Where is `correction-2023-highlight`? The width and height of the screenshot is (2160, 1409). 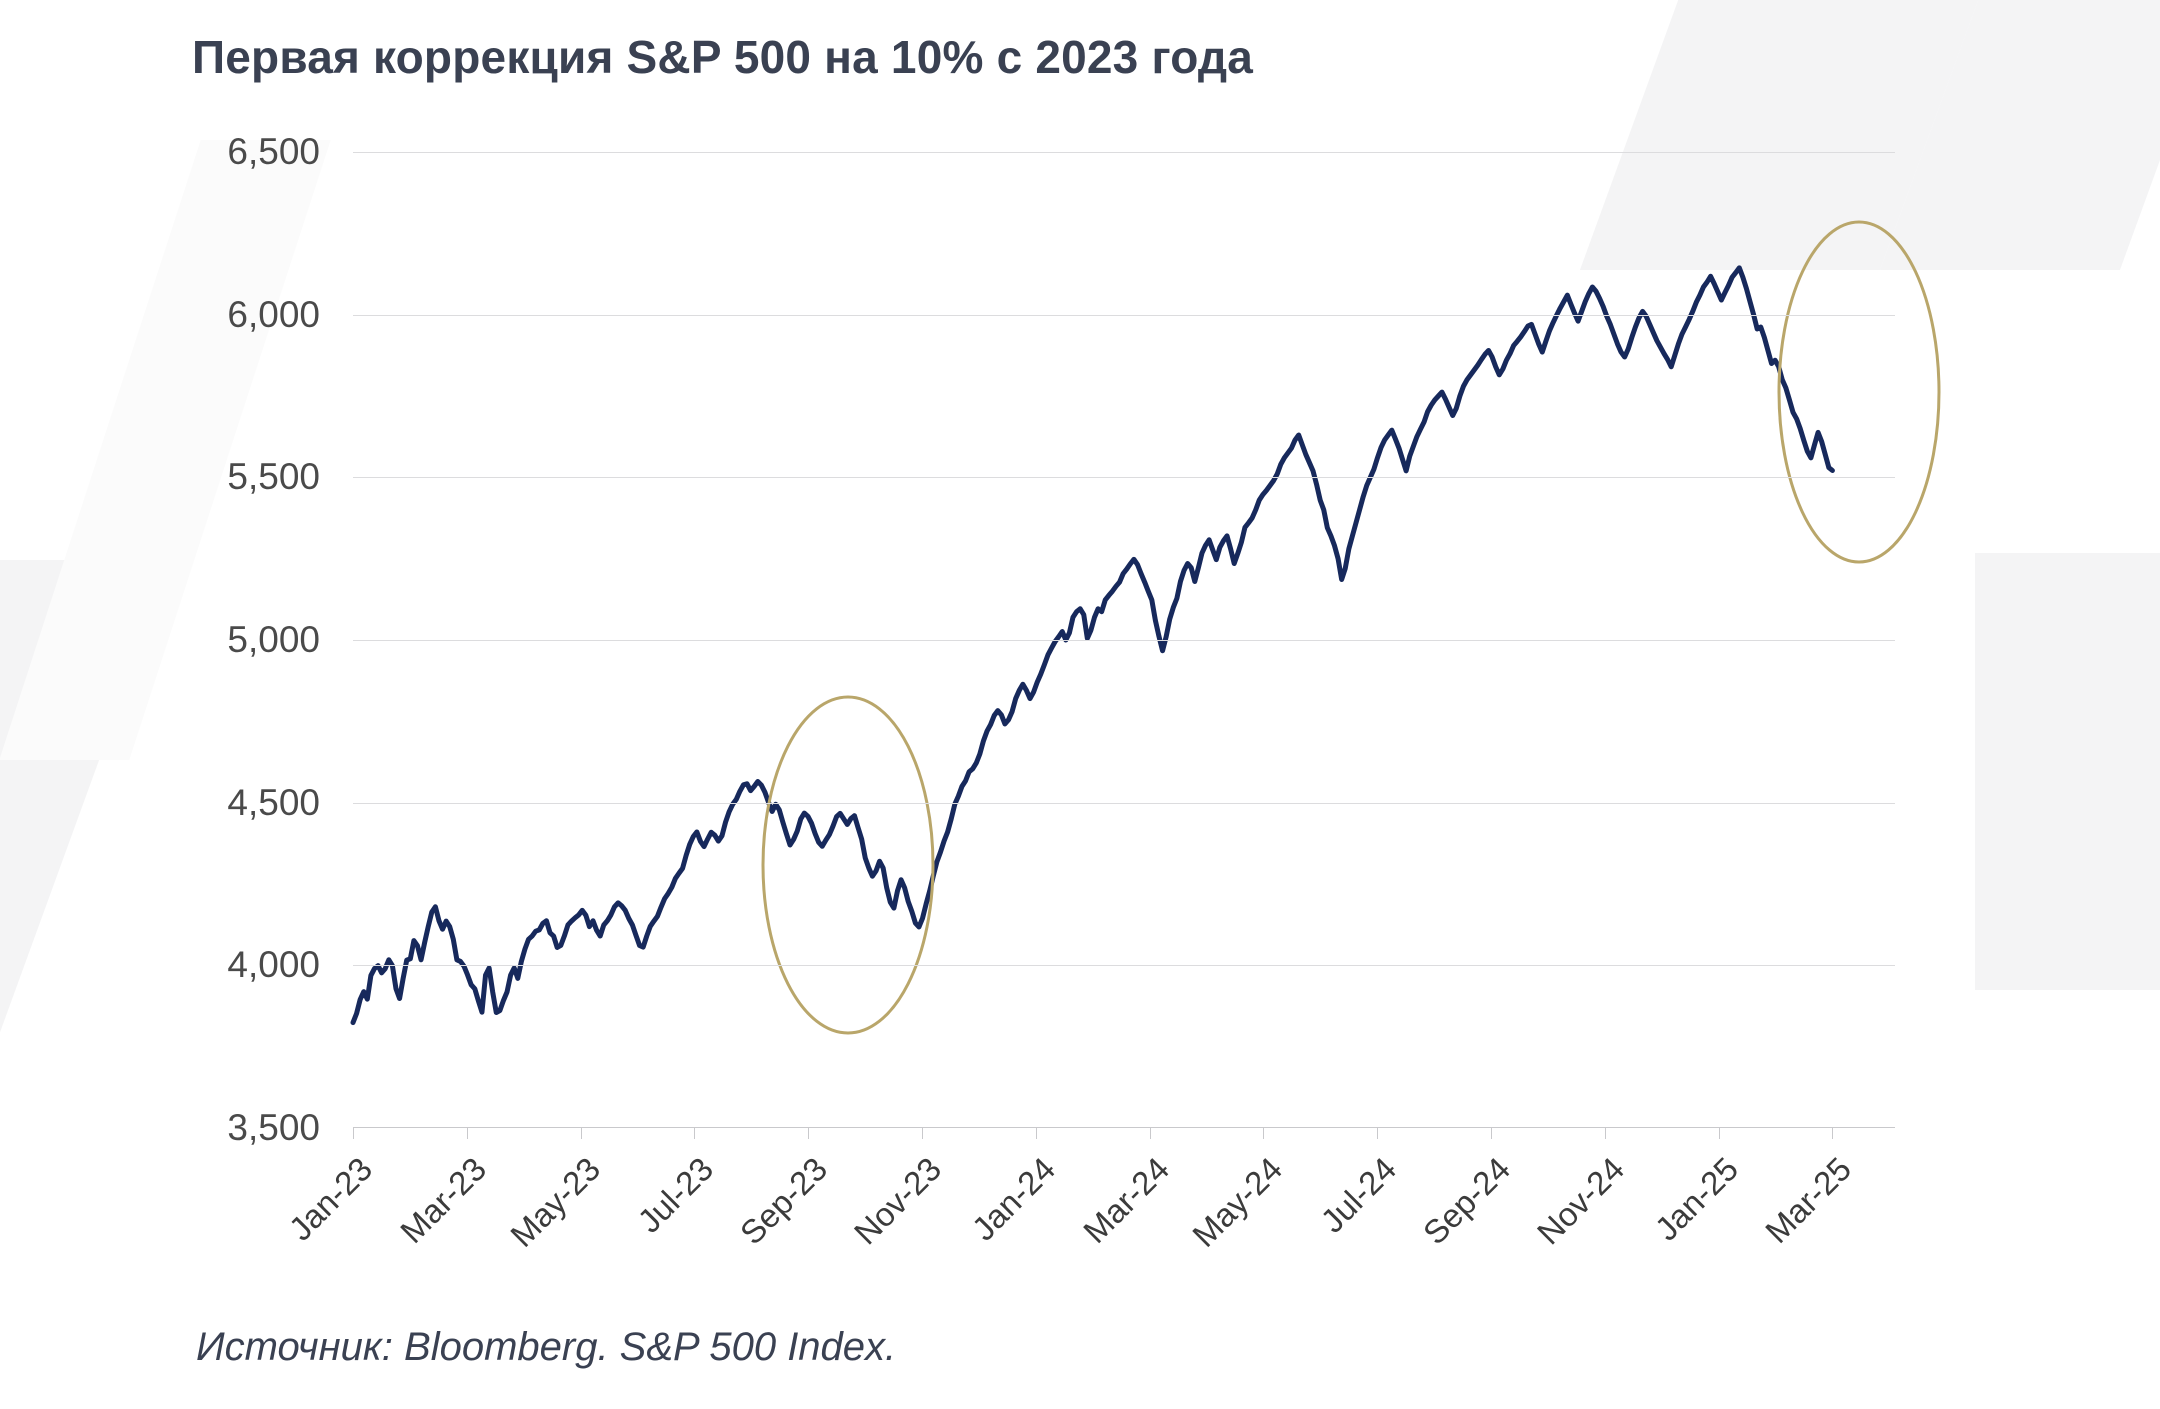
correction-2023-highlight is located at coordinates (848, 865).